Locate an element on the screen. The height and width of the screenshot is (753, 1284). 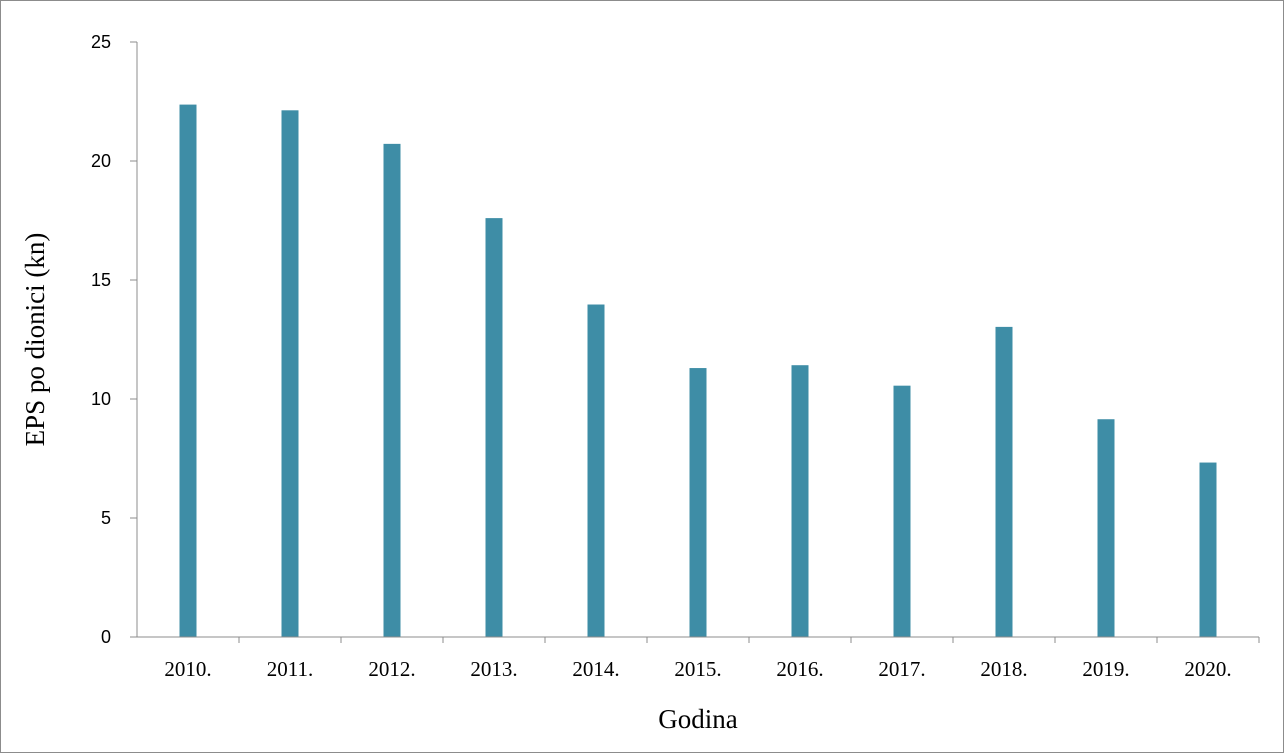
x-tick-label: 2011. is located at coordinates (290, 669).